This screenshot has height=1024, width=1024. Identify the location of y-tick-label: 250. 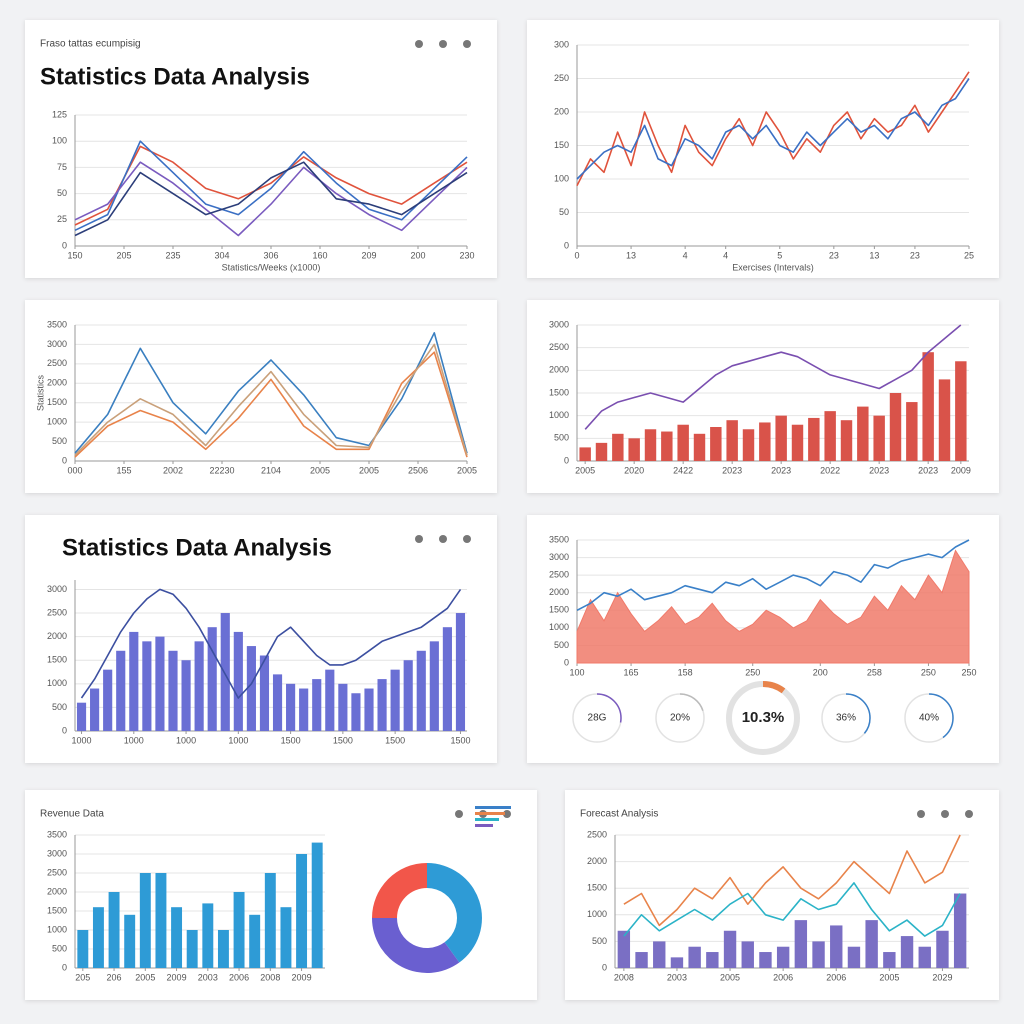
(561, 78).